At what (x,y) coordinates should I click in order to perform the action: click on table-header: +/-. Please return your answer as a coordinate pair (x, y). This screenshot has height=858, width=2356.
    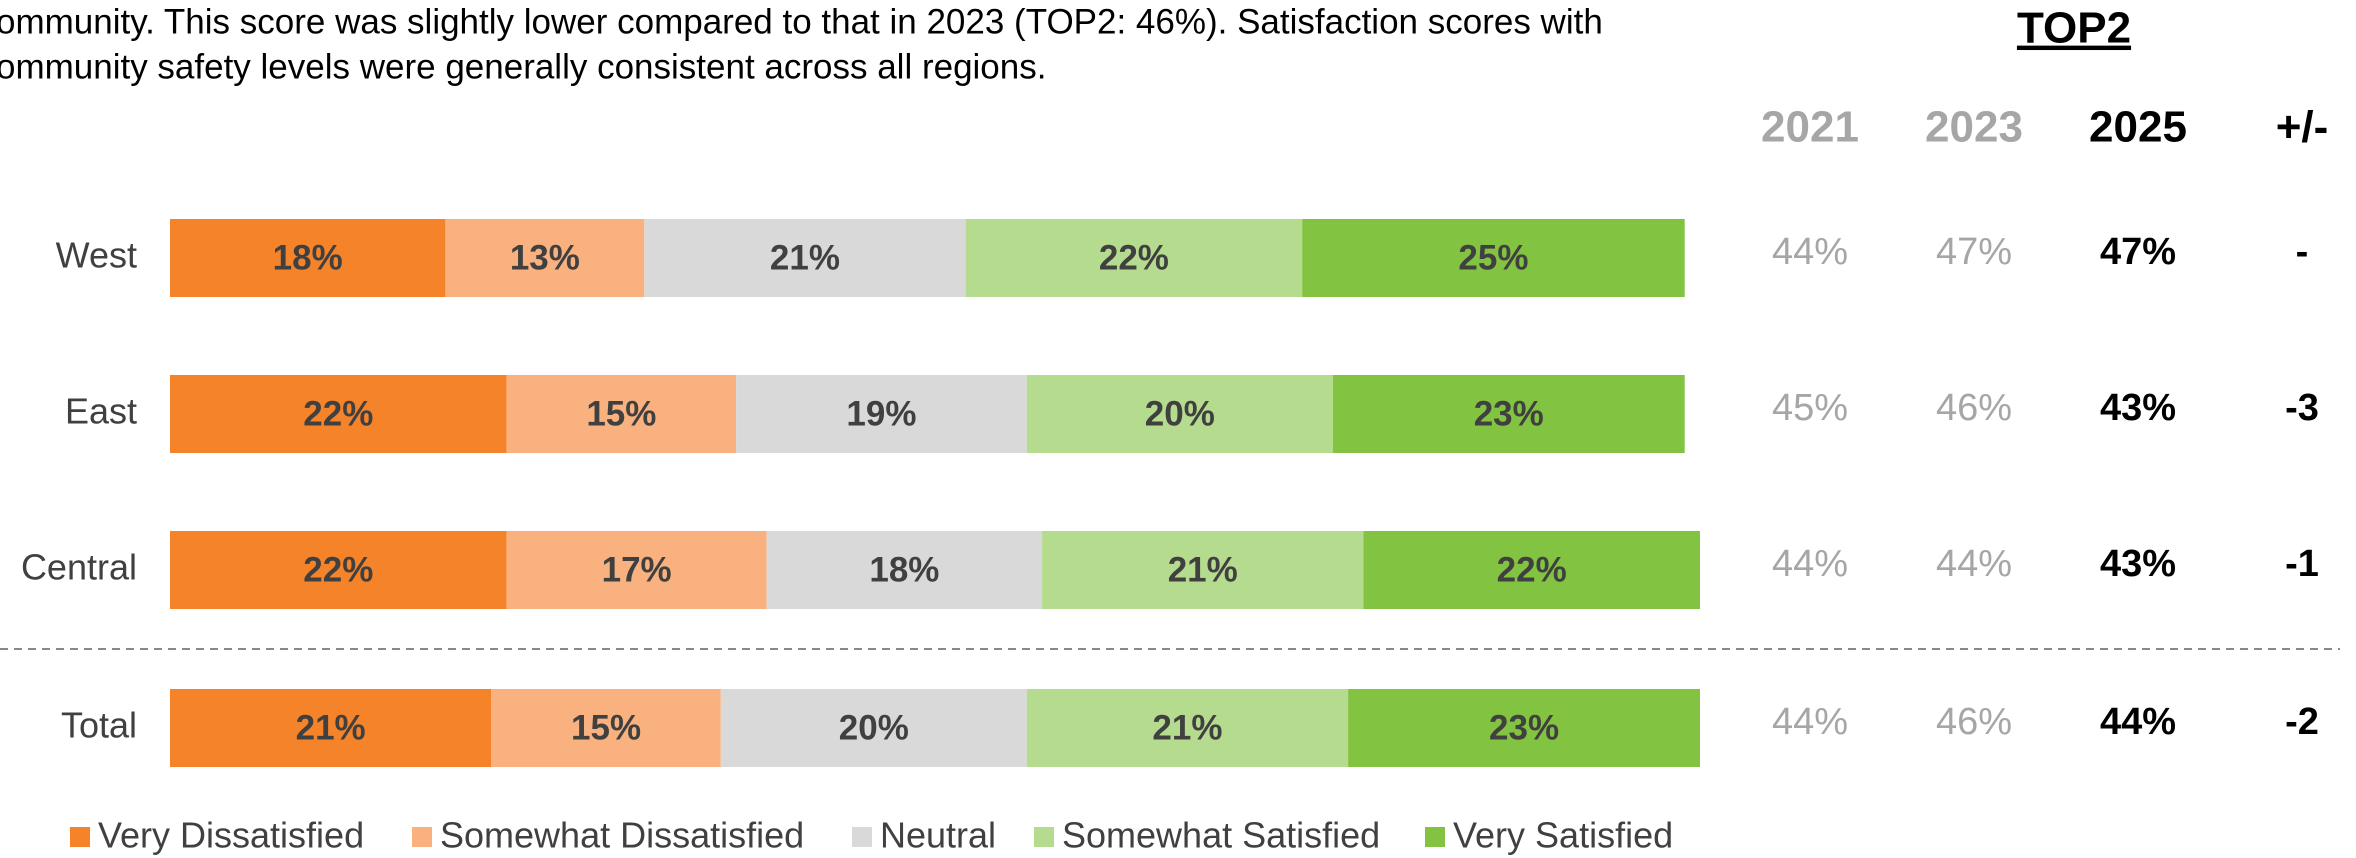
    Looking at the image, I should click on (2302, 127).